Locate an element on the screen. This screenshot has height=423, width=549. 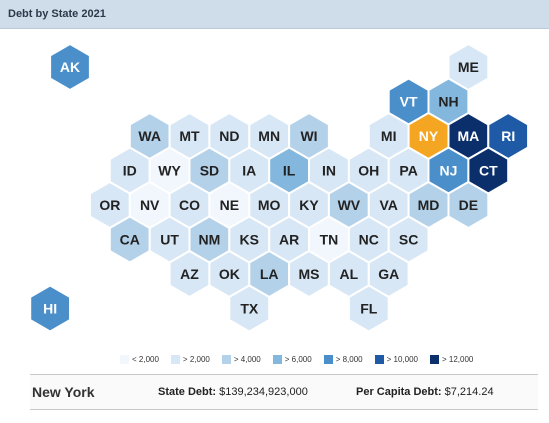
selected-state-name: New York is located at coordinates (63, 392).